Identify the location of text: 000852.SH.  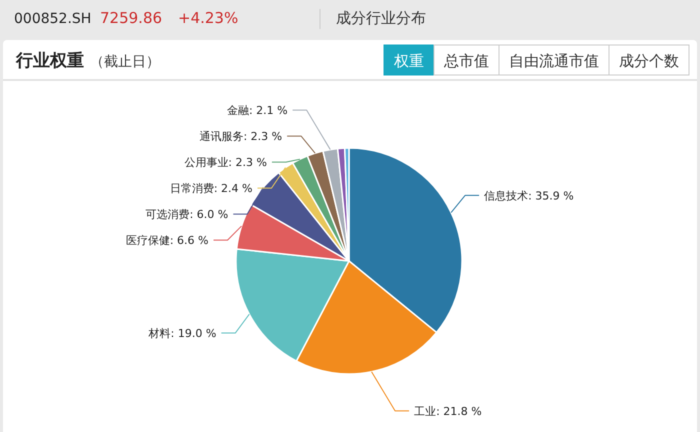
(53, 19).